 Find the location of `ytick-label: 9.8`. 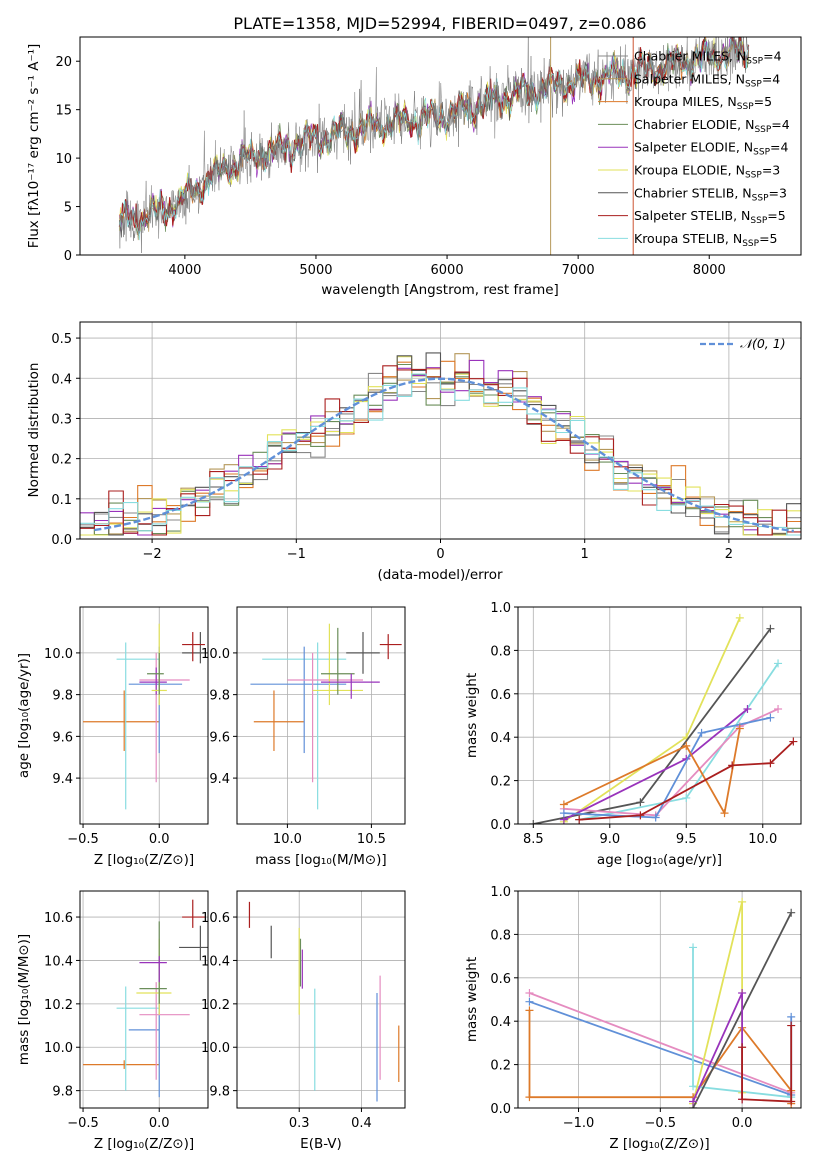

ytick-label: 9.8 is located at coordinates (219, 1092).